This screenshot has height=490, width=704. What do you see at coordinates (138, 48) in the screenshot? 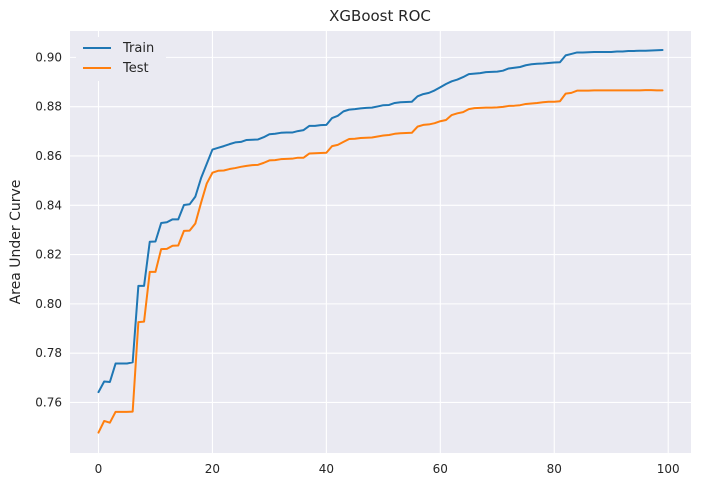
I see `legend-label-train: Train` at bounding box center [138, 48].